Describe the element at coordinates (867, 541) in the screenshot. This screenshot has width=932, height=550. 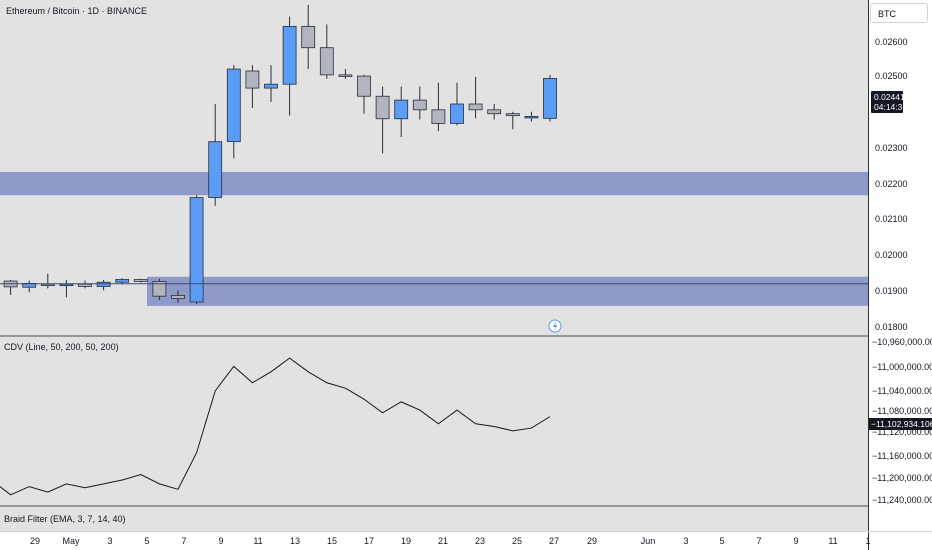
I see `time-tick: 1` at that location.